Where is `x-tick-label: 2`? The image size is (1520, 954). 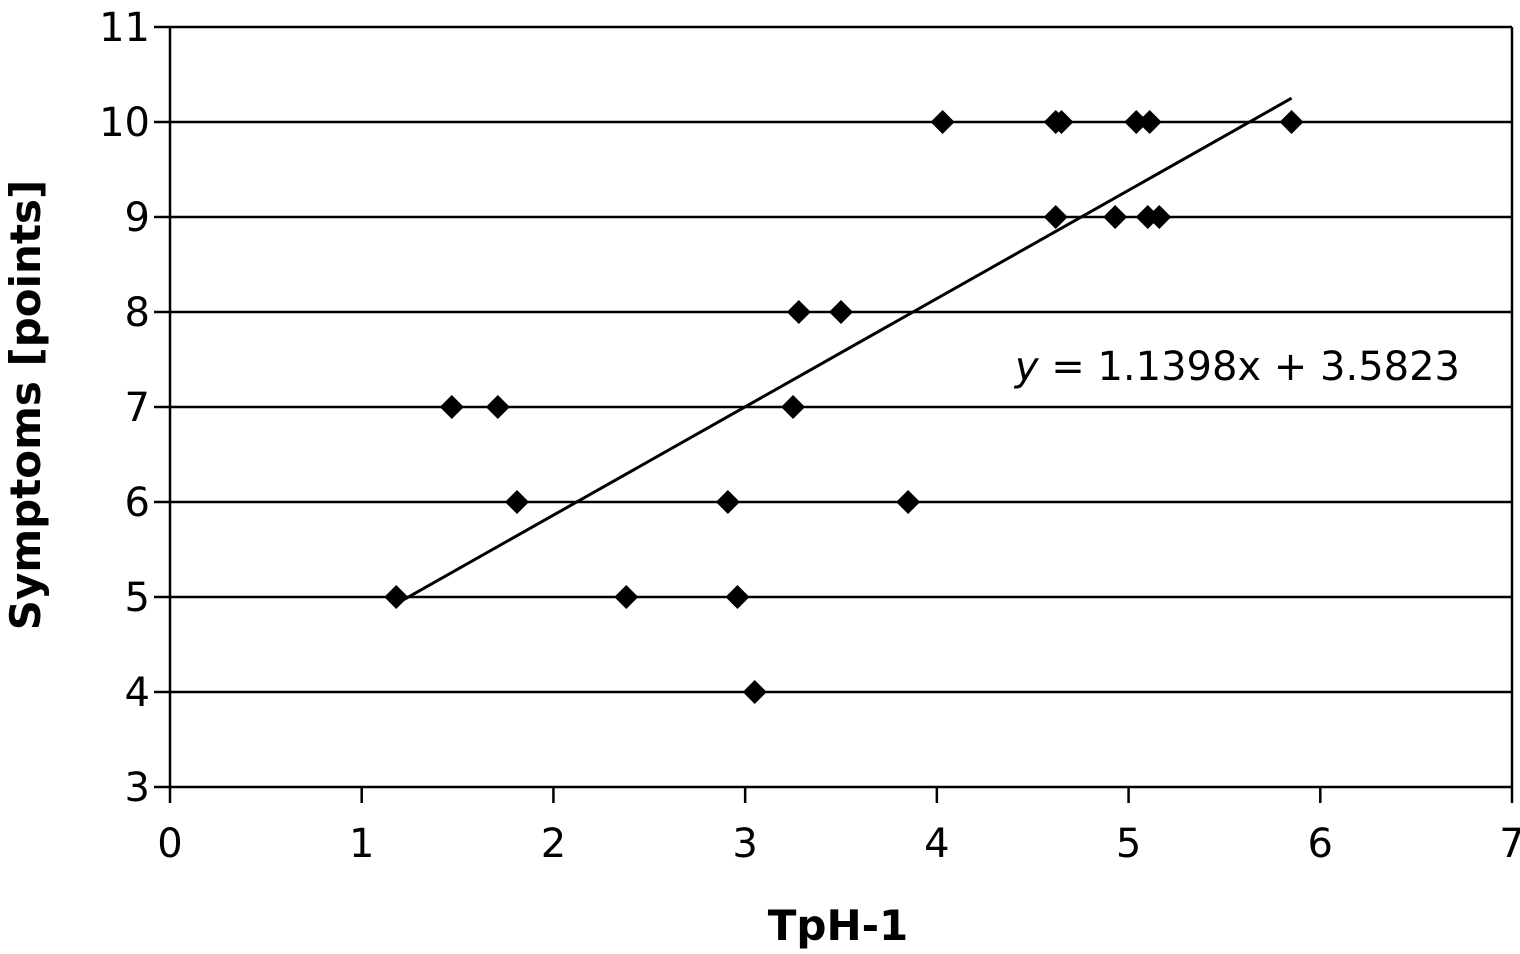 x-tick-label: 2 is located at coordinates (553, 844).